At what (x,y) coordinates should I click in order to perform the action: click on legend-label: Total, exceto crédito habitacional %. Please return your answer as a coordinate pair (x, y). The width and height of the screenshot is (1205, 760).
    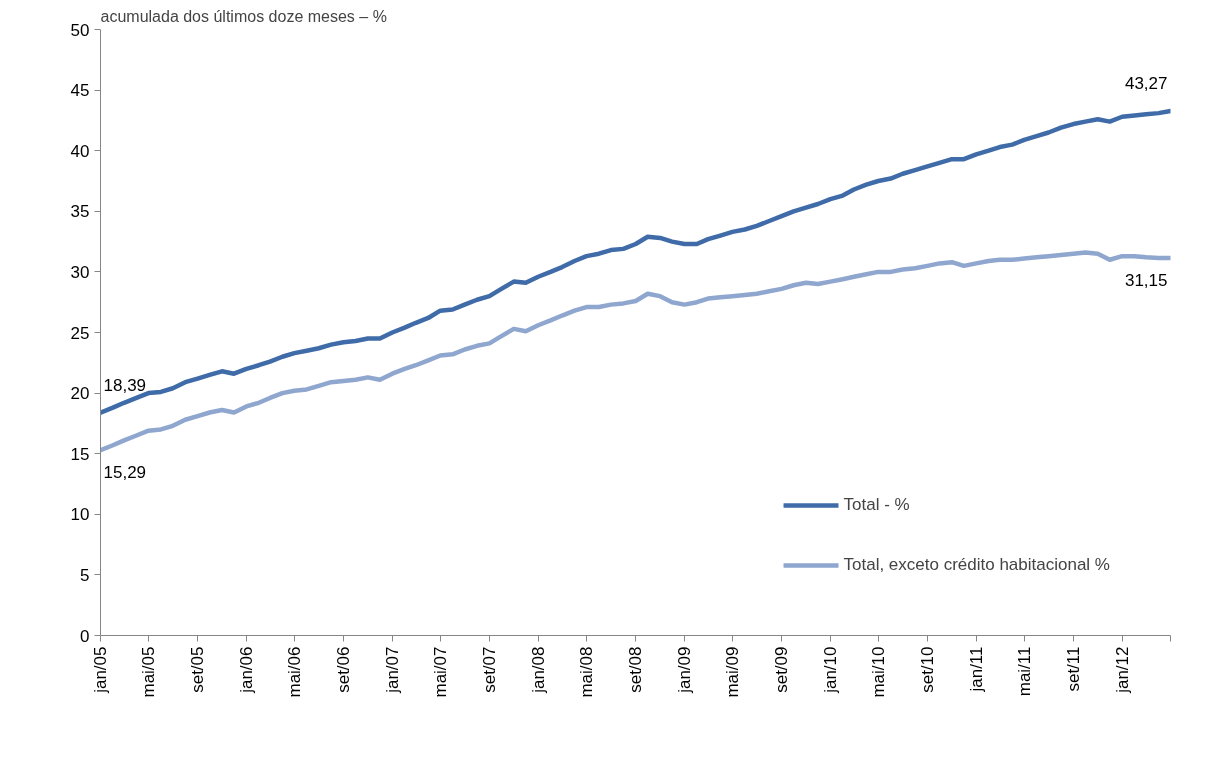
    Looking at the image, I should click on (976, 565).